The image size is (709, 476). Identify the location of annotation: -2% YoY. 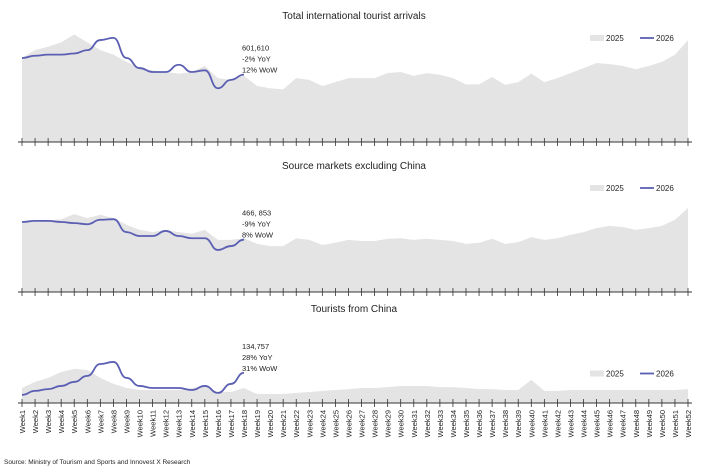
(256, 59).